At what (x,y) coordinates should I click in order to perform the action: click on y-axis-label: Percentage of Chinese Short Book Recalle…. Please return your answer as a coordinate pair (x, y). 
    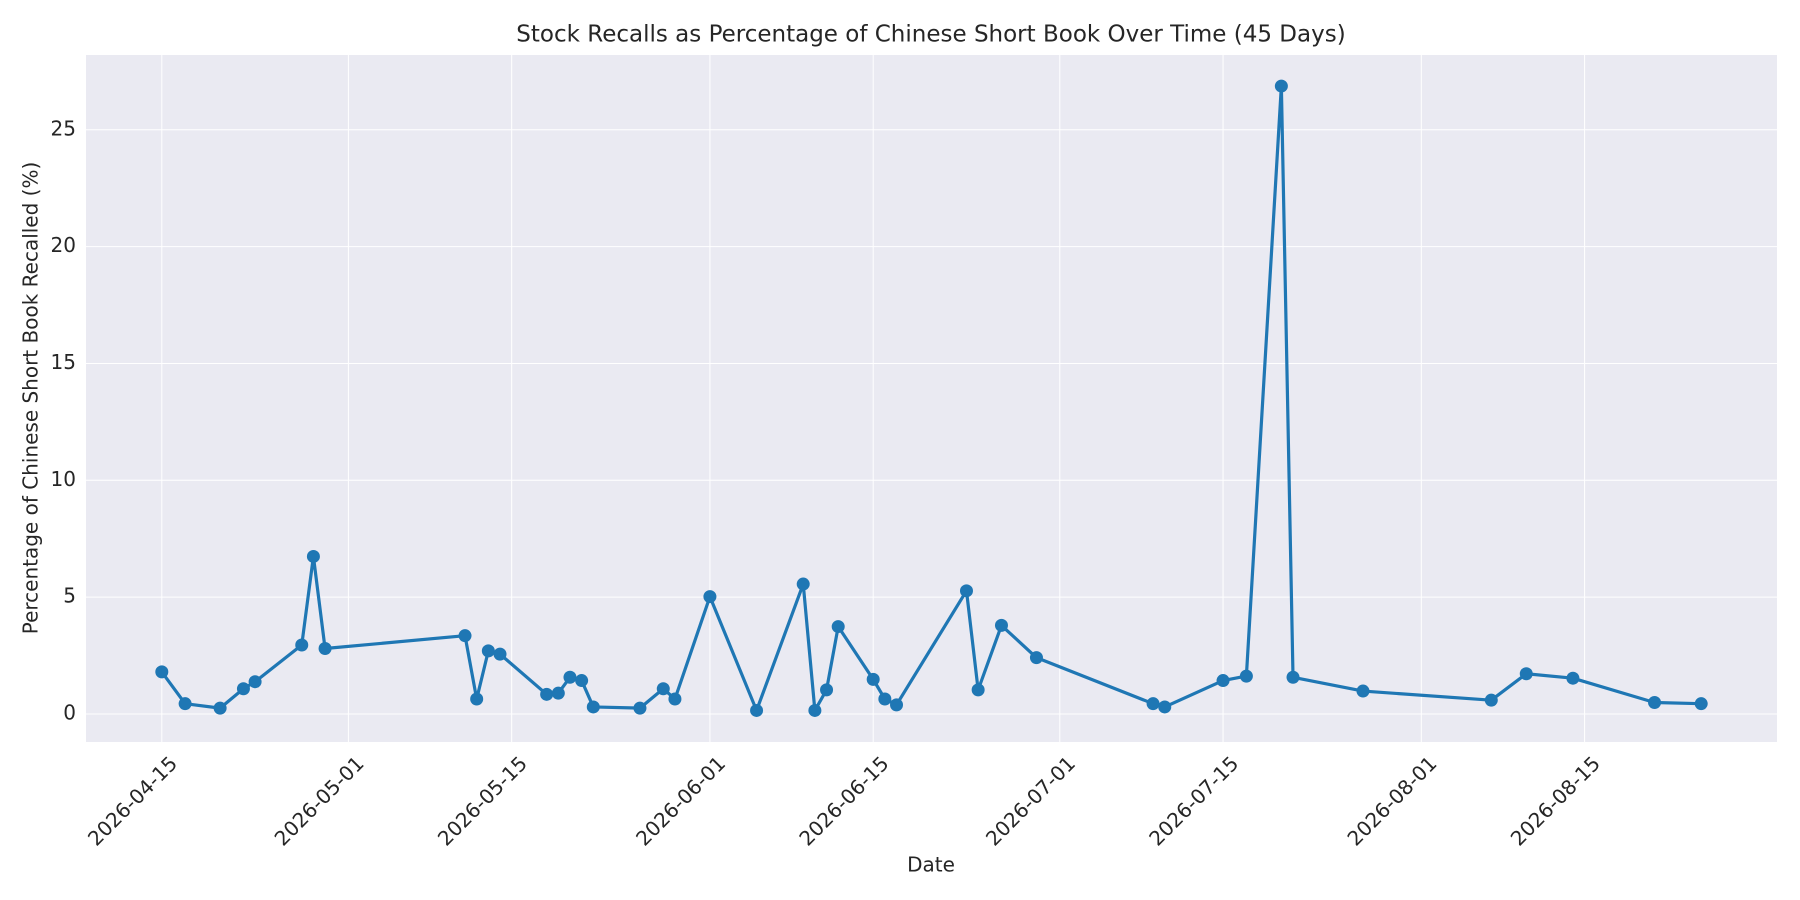
    Looking at the image, I should click on (31, 398).